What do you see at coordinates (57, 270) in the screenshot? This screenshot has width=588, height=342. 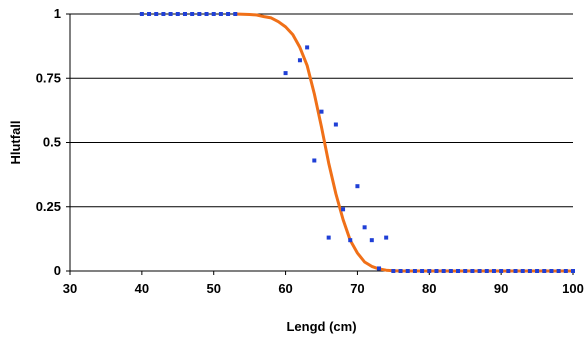 I see `y-tick-label: 0` at bounding box center [57, 270].